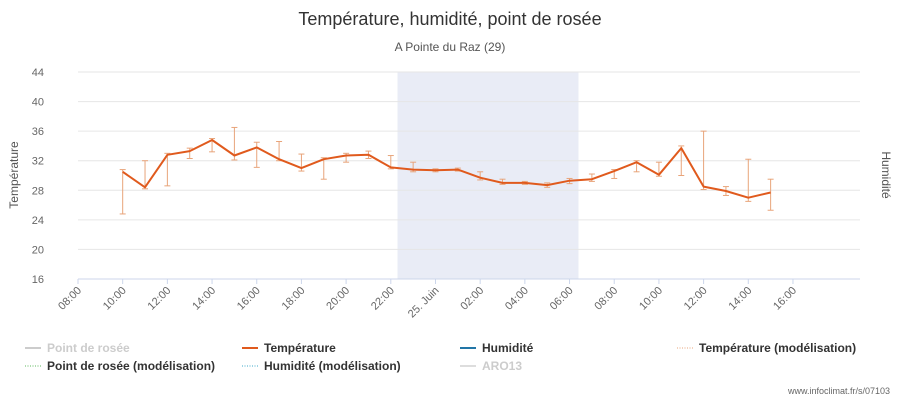 The width and height of the screenshot is (900, 400). What do you see at coordinates (383, 299) in the screenshot?
I see `x-tick-label: 22:00` at bounding box center [383, 299].